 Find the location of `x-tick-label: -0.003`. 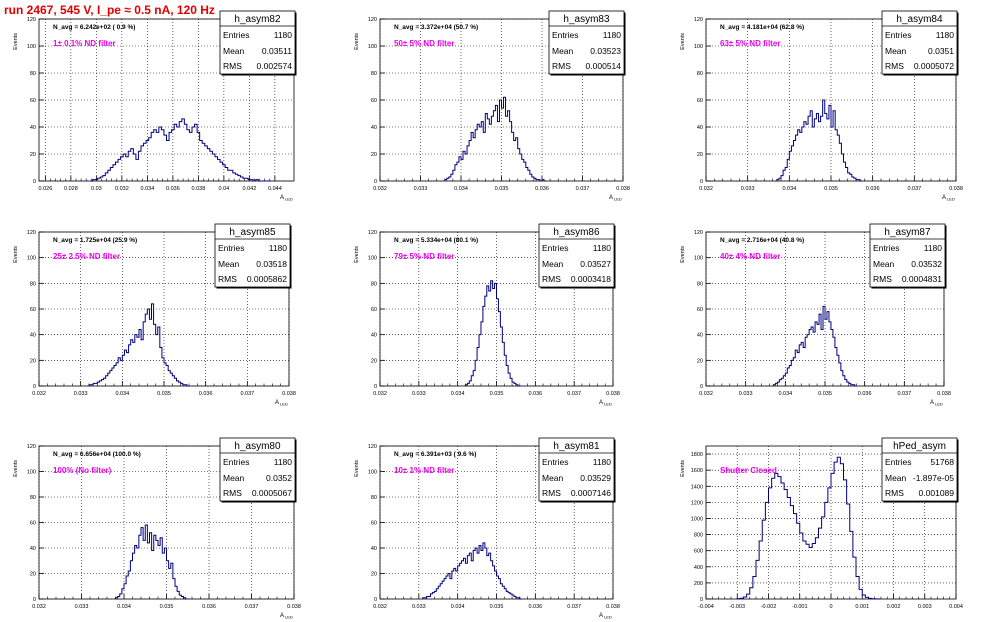

x-tick-label: -0.003 is located at coordinates (737, 607).